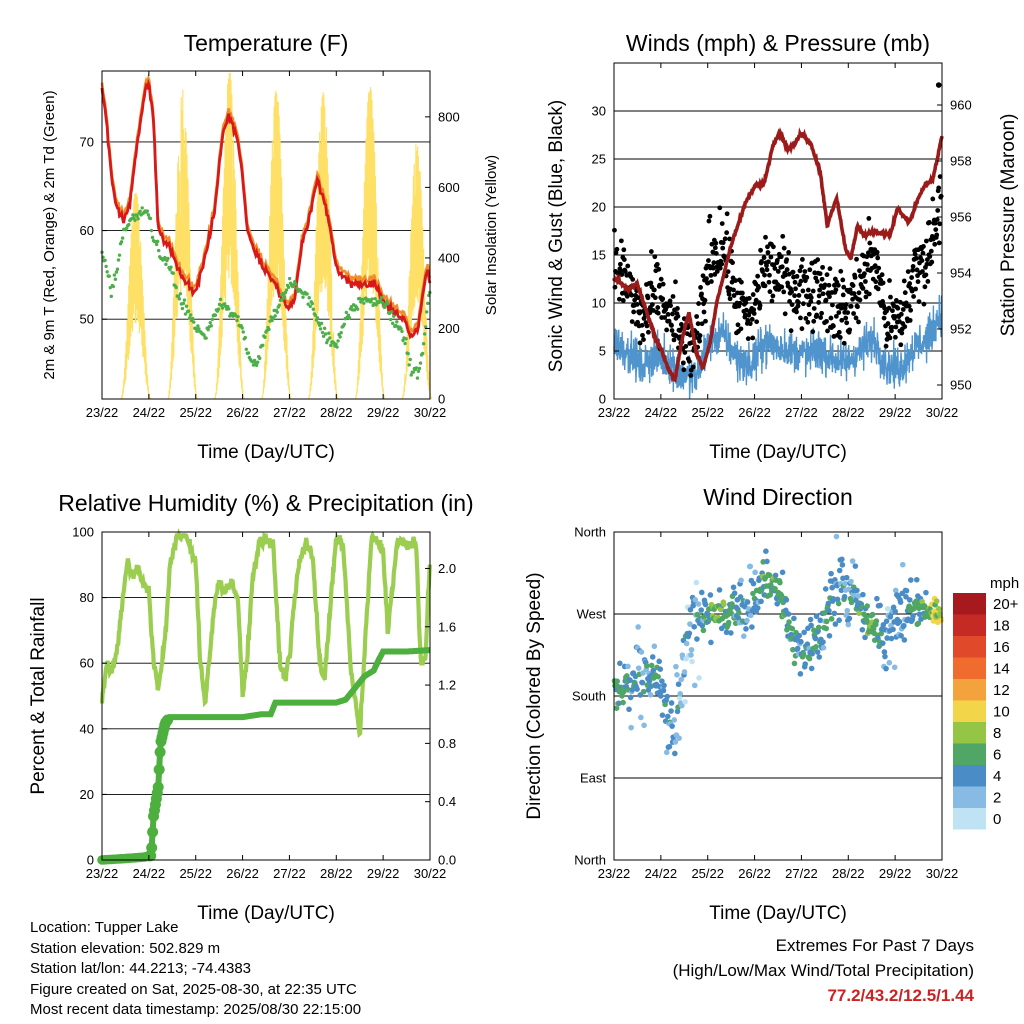 This screenshot has width=1024, height=1024. I want to click on location-text: Location: Tupper Lake, so click(104, 927).